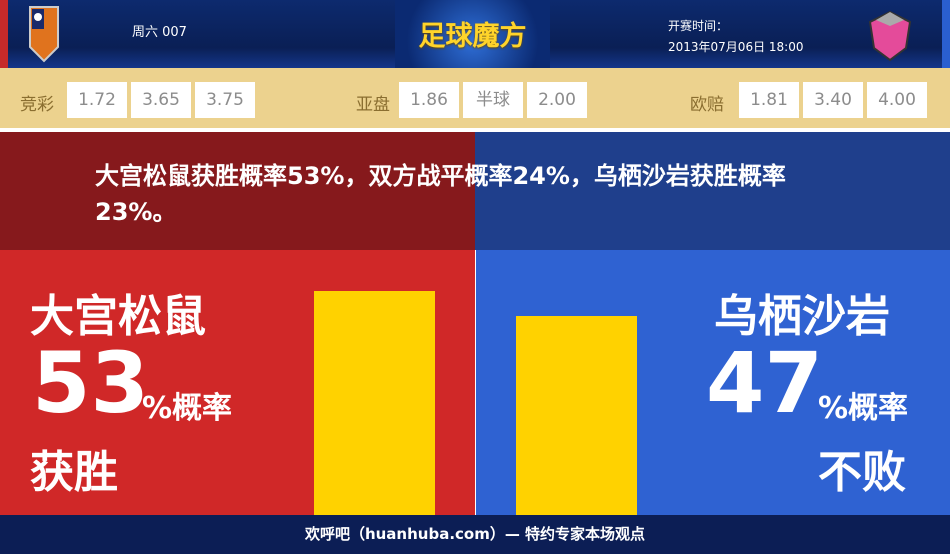 This screenshot has width=950, height=554. I want to click on start-time: 2013年07月06日 18:00, so click(736, 47).